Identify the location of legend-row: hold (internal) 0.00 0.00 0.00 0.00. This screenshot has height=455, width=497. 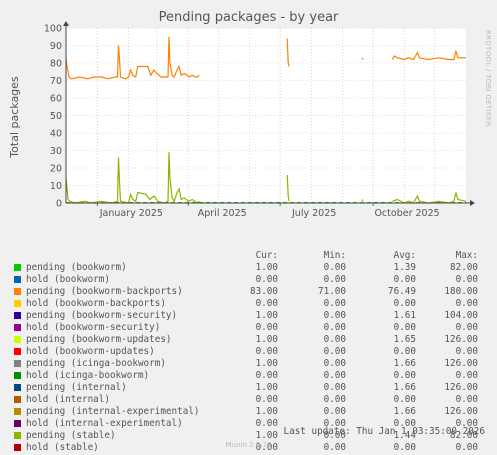
(252, 400).